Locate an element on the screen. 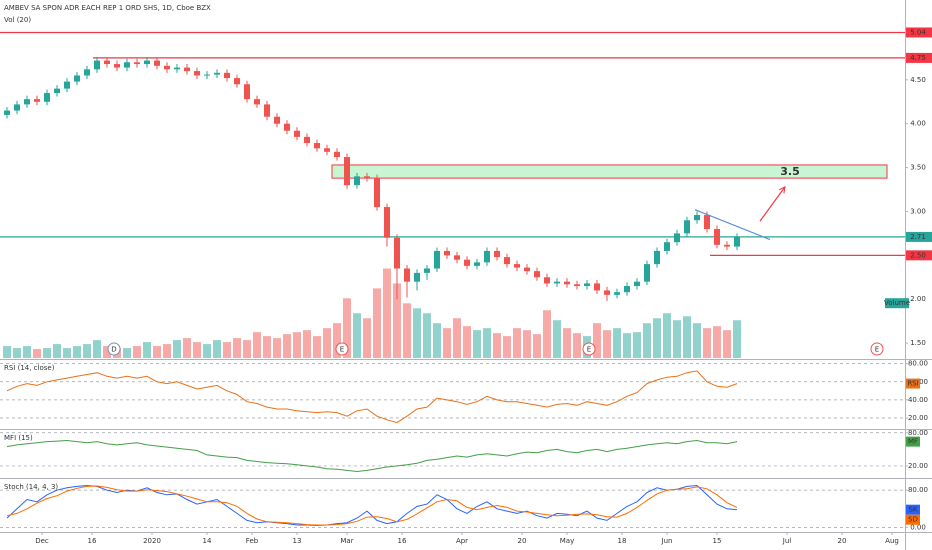  x-tick-label: Aug is located at coordinates (892, 541).